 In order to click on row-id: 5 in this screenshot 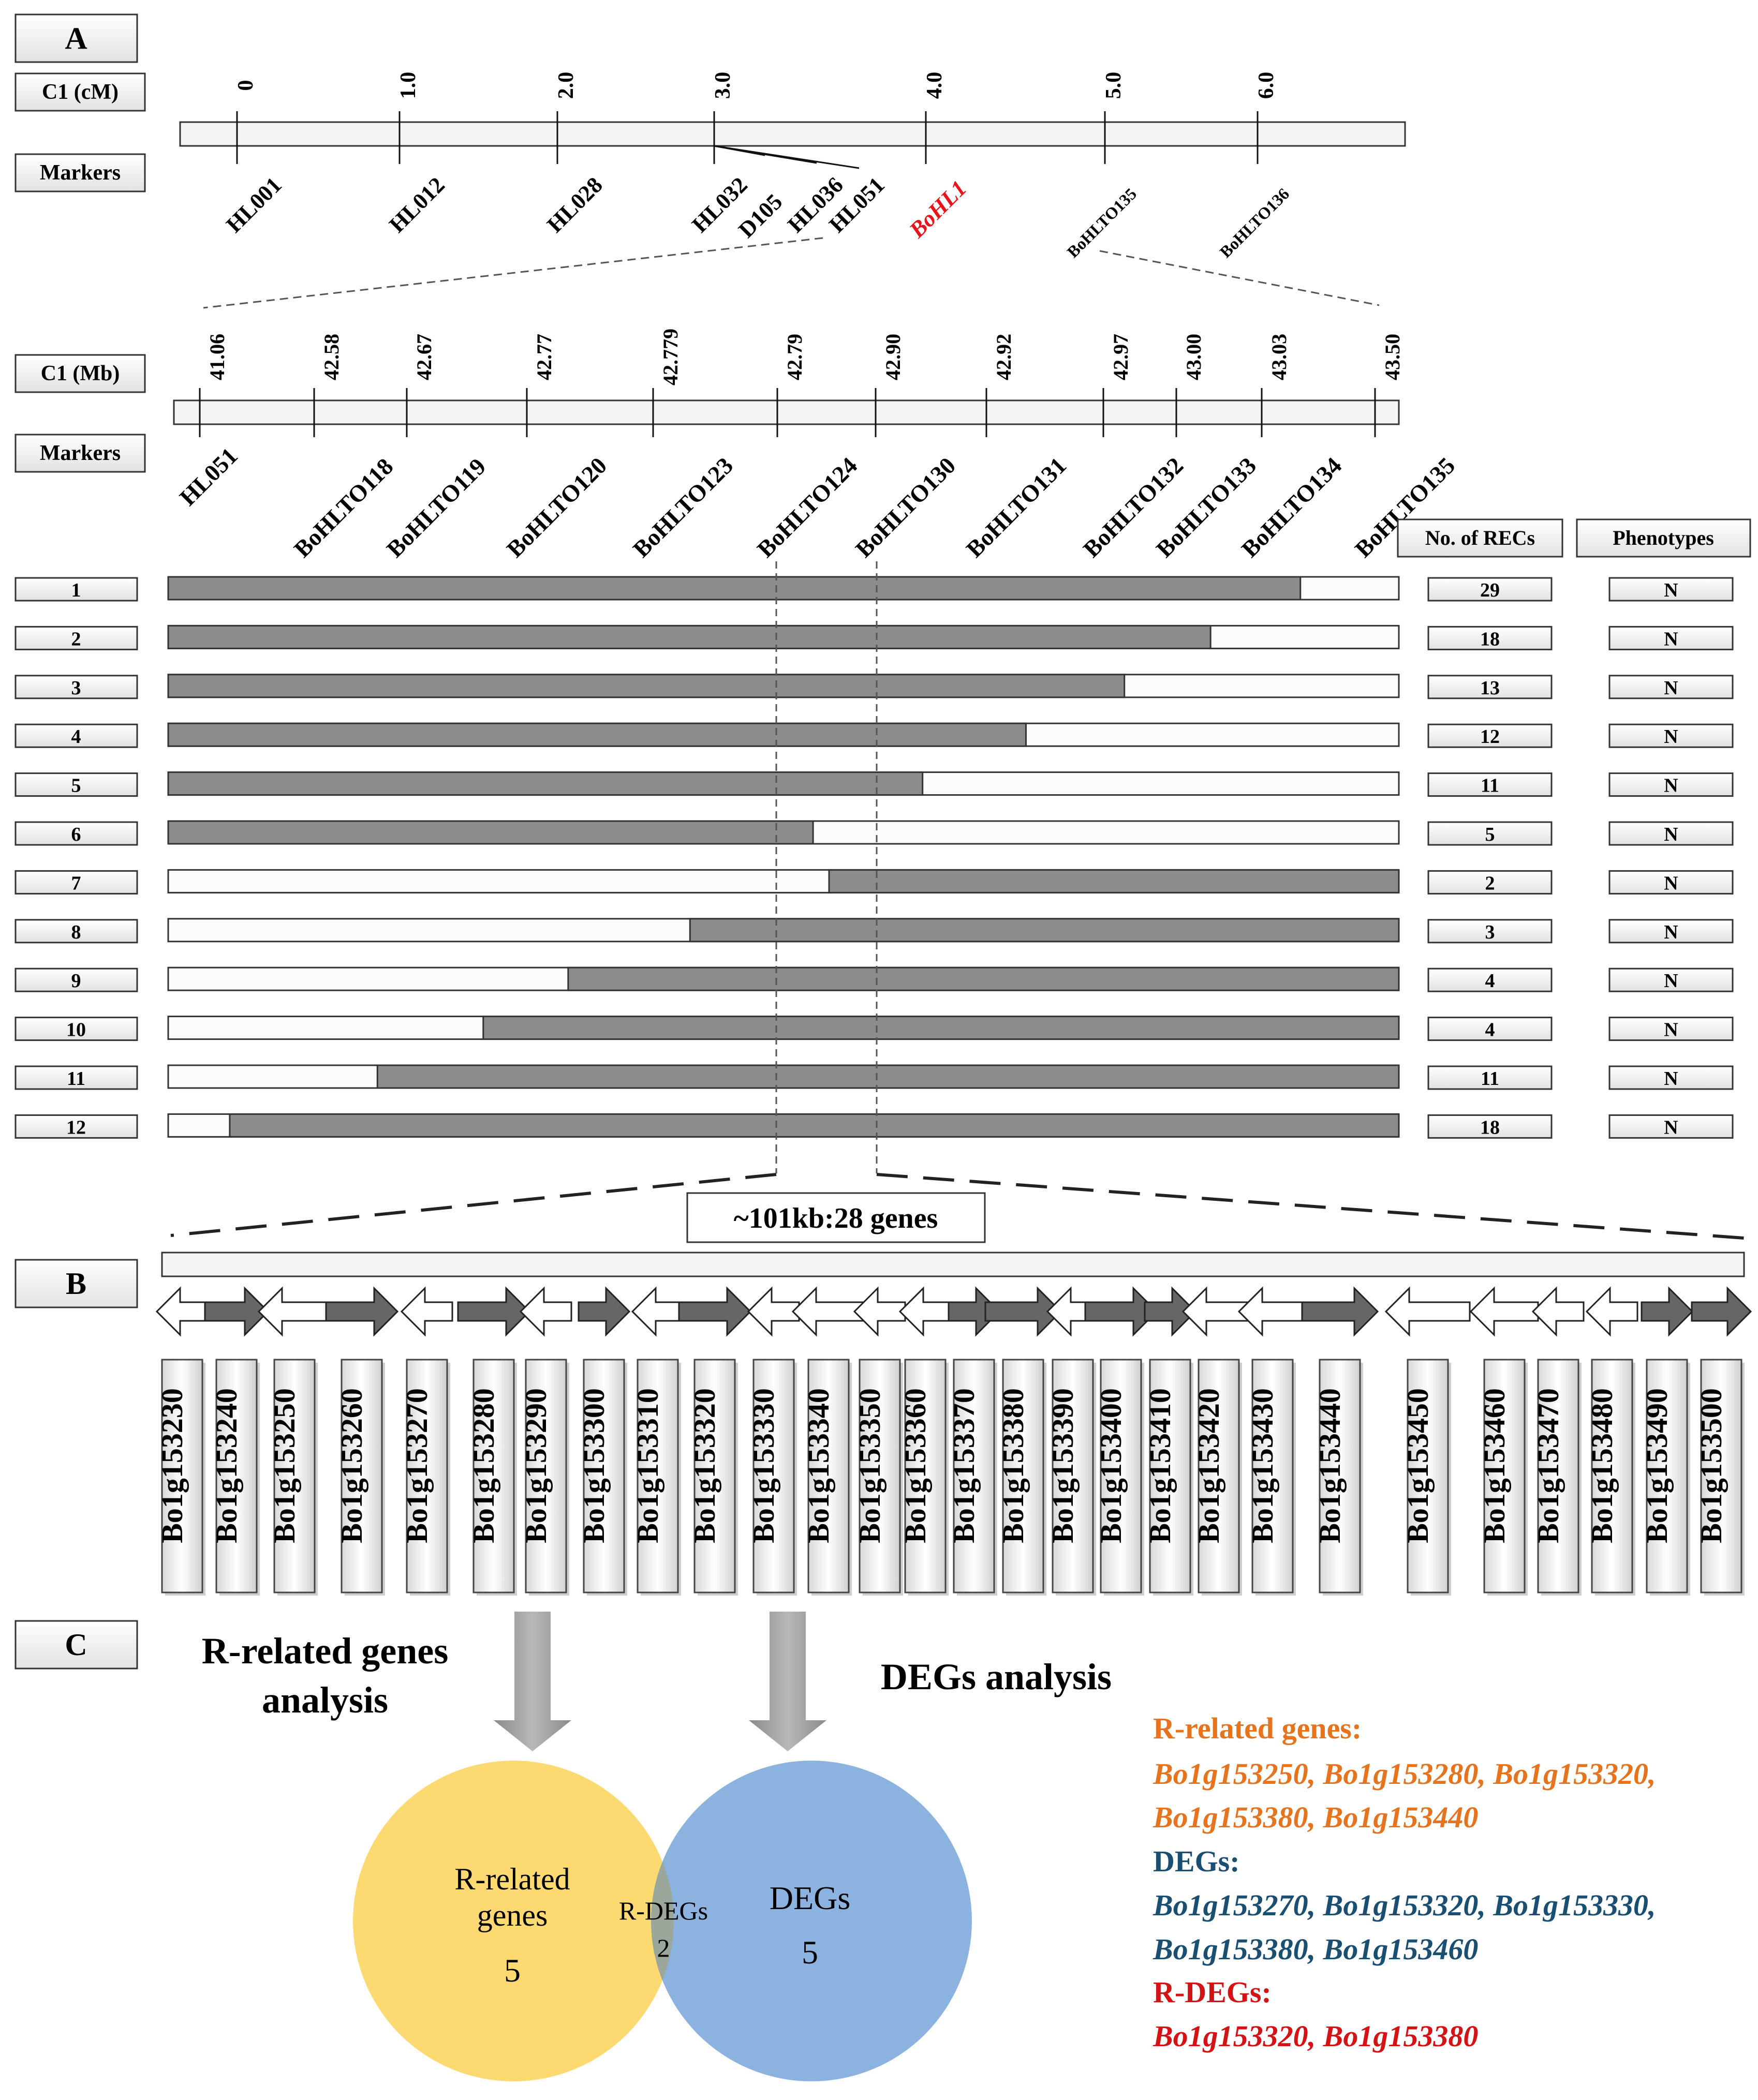, I will do `click(76, 786)`.